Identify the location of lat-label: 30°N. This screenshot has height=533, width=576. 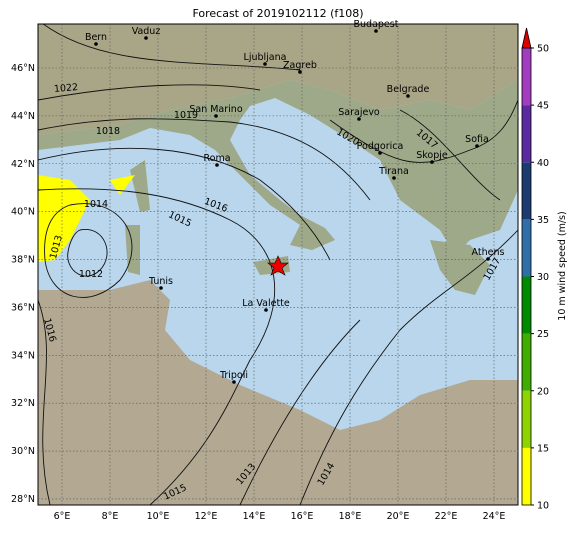
(23, 451).